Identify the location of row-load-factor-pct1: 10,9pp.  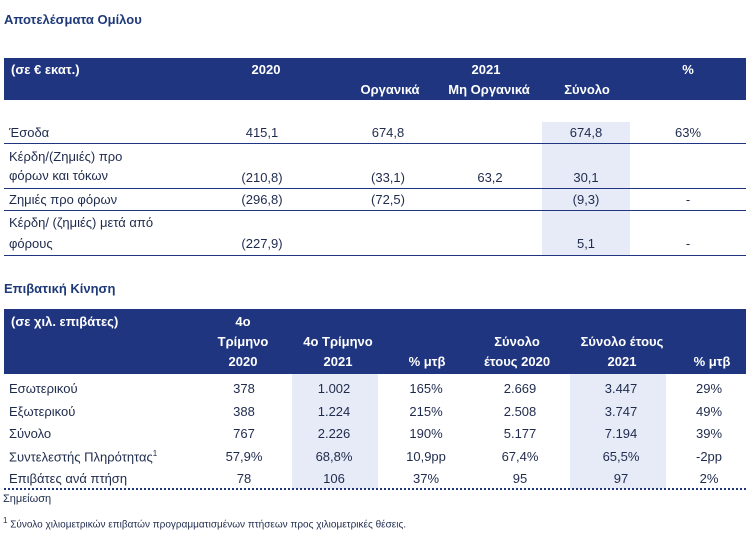
(426, 456).